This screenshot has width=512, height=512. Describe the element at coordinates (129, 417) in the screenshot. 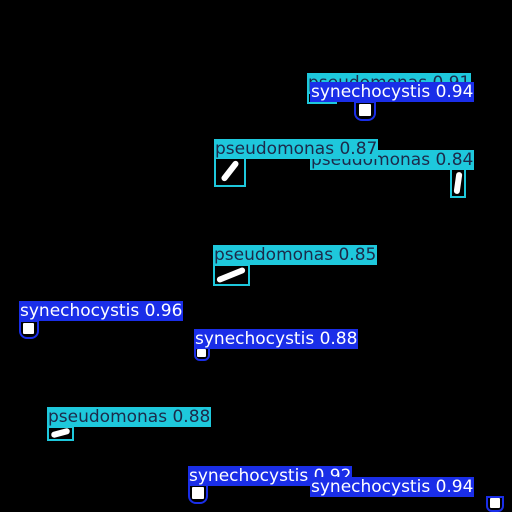

I see `pseudomonas-label: pseudomonas 0.88` at that location.